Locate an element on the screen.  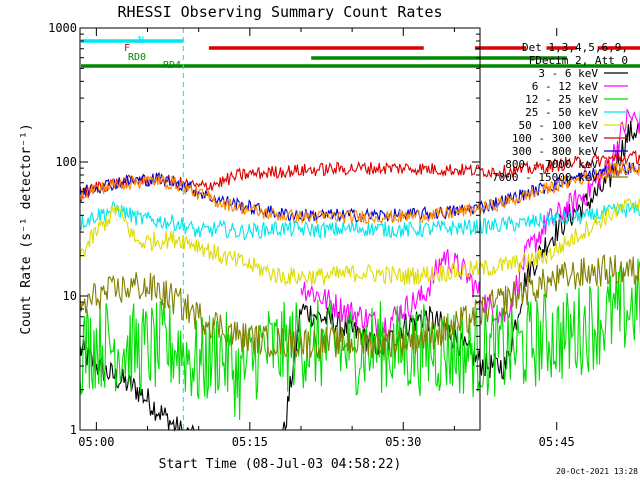
legend-label: 100 - 300 keV is located at coordinates (555, 138).